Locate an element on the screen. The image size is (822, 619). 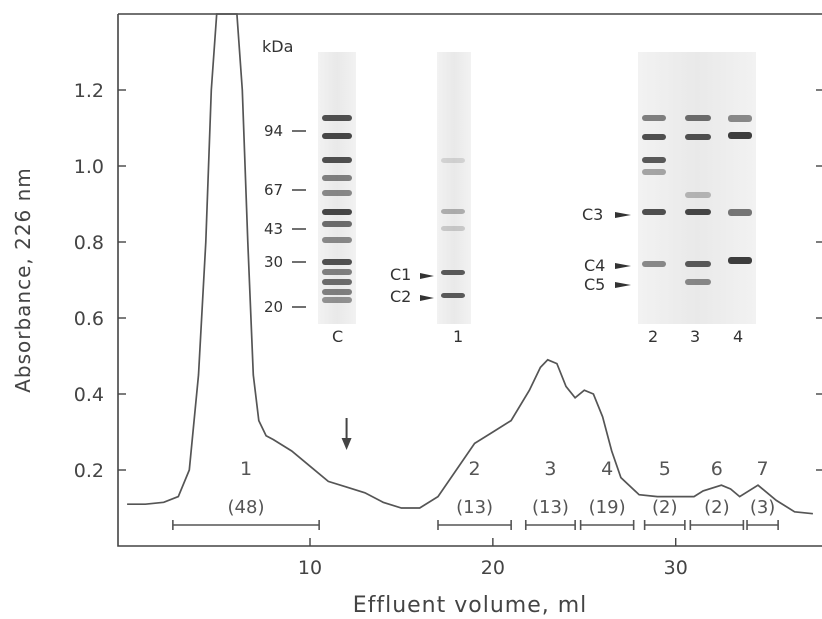
lane-label-1: 1 is located at coordinates (458, 336).